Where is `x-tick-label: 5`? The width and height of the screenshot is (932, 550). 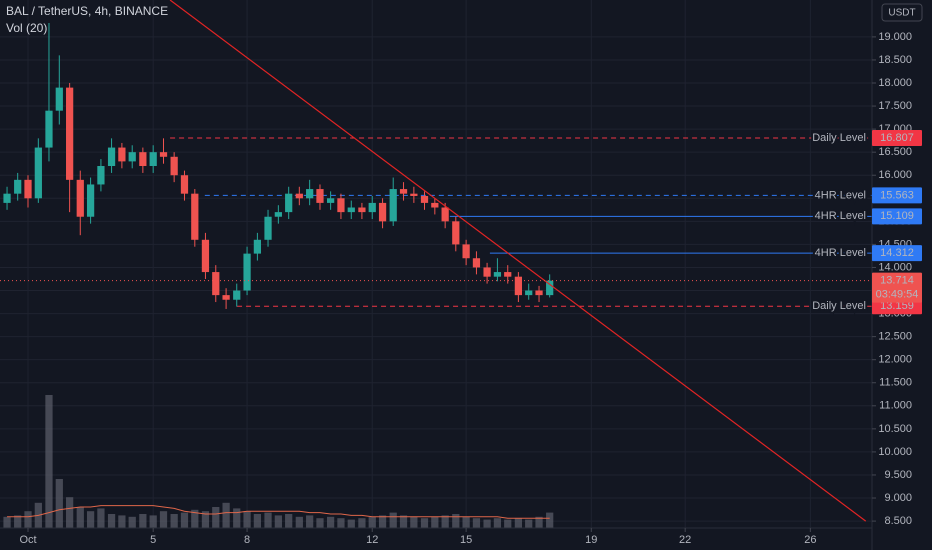
x-tick-label: 5 is located at coordinates (153, 540).